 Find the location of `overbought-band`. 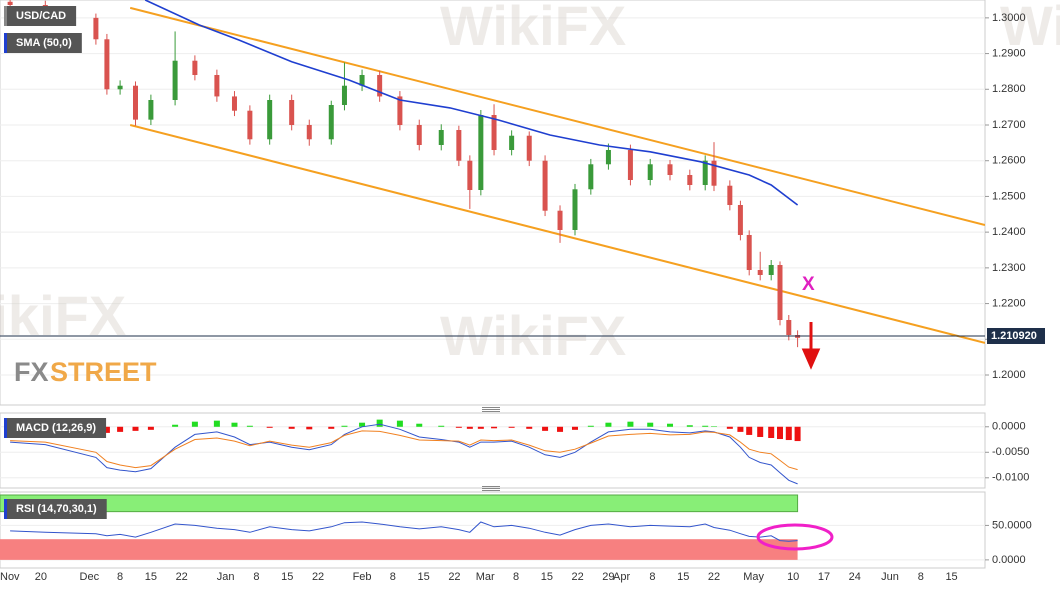

overbought-band is located at coordinates (399, 503).